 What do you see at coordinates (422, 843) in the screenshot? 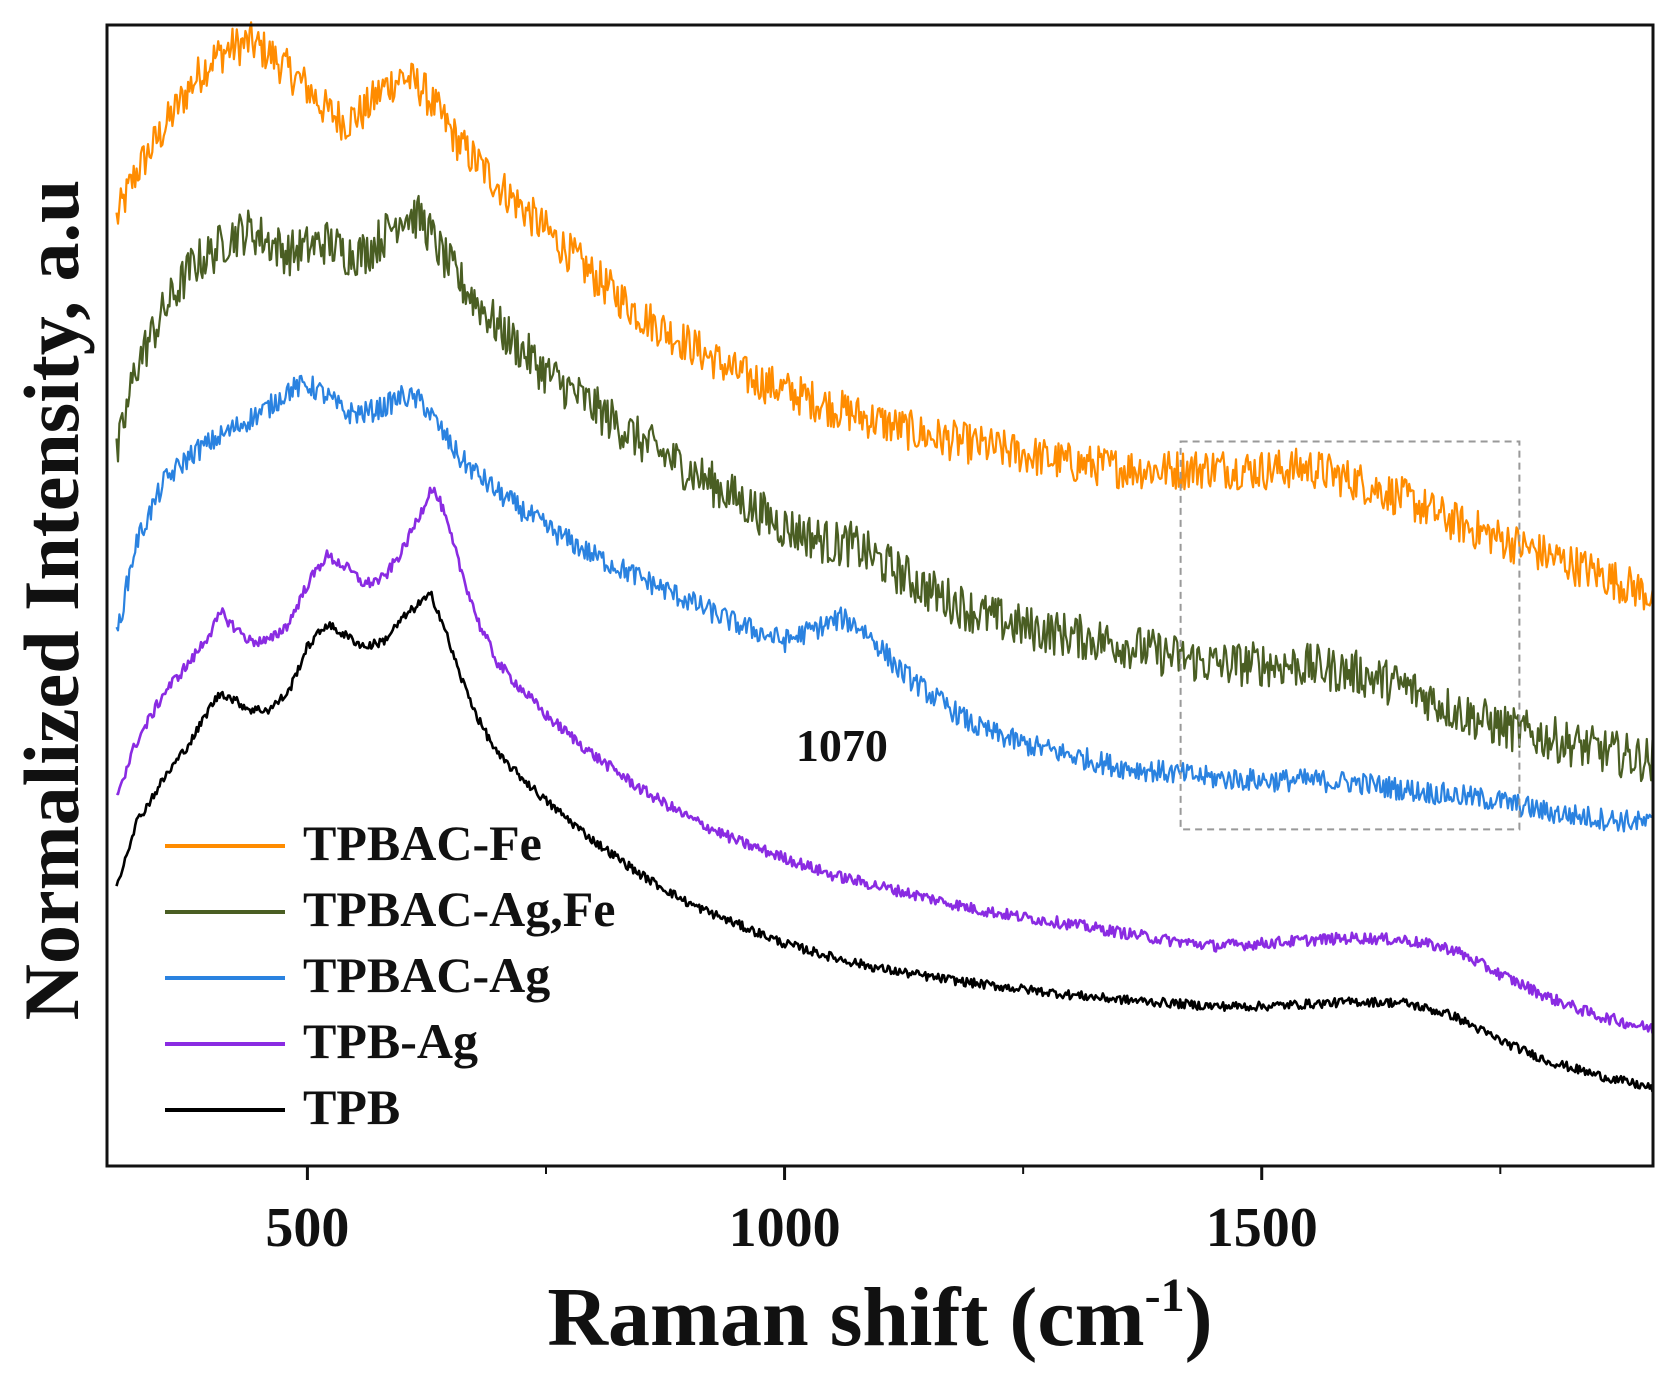
I see `legend-label-tpbac-fe: TPBAC-Fe` at bounding box center [422, 843].